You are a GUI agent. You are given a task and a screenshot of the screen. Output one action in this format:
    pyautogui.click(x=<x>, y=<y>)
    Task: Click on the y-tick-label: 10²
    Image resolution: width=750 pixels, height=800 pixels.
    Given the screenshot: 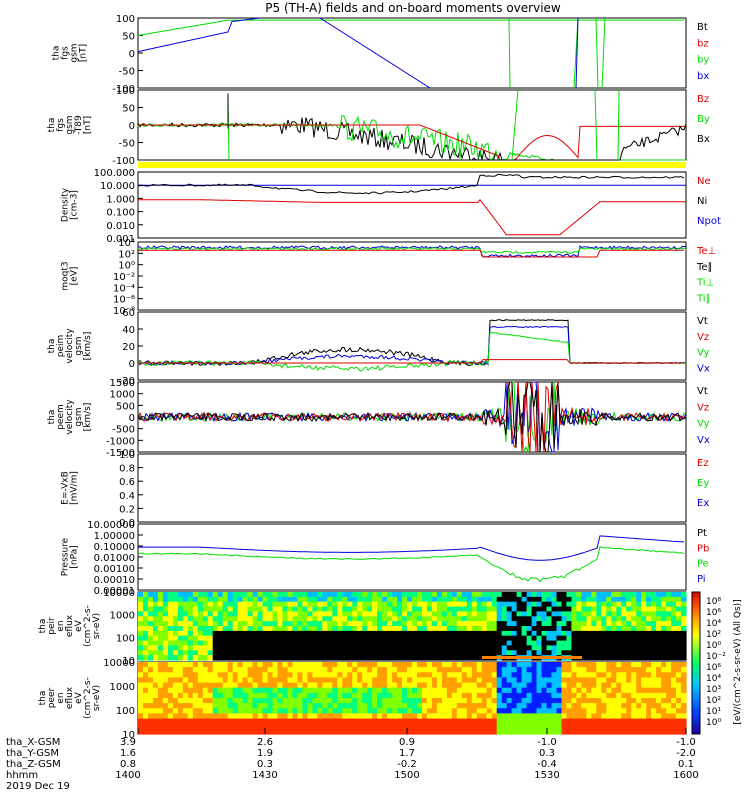 What is the action you would take?
    pyautogui.click(x=126, y=254)
    